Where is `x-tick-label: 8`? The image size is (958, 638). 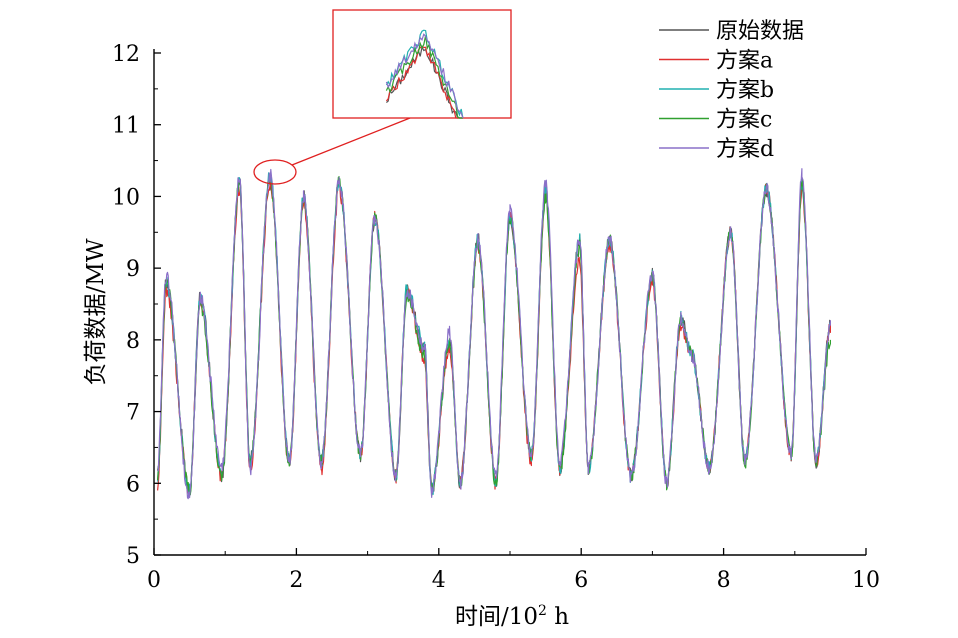 x-tick-label: 8 is located at coordinates (724, 580).